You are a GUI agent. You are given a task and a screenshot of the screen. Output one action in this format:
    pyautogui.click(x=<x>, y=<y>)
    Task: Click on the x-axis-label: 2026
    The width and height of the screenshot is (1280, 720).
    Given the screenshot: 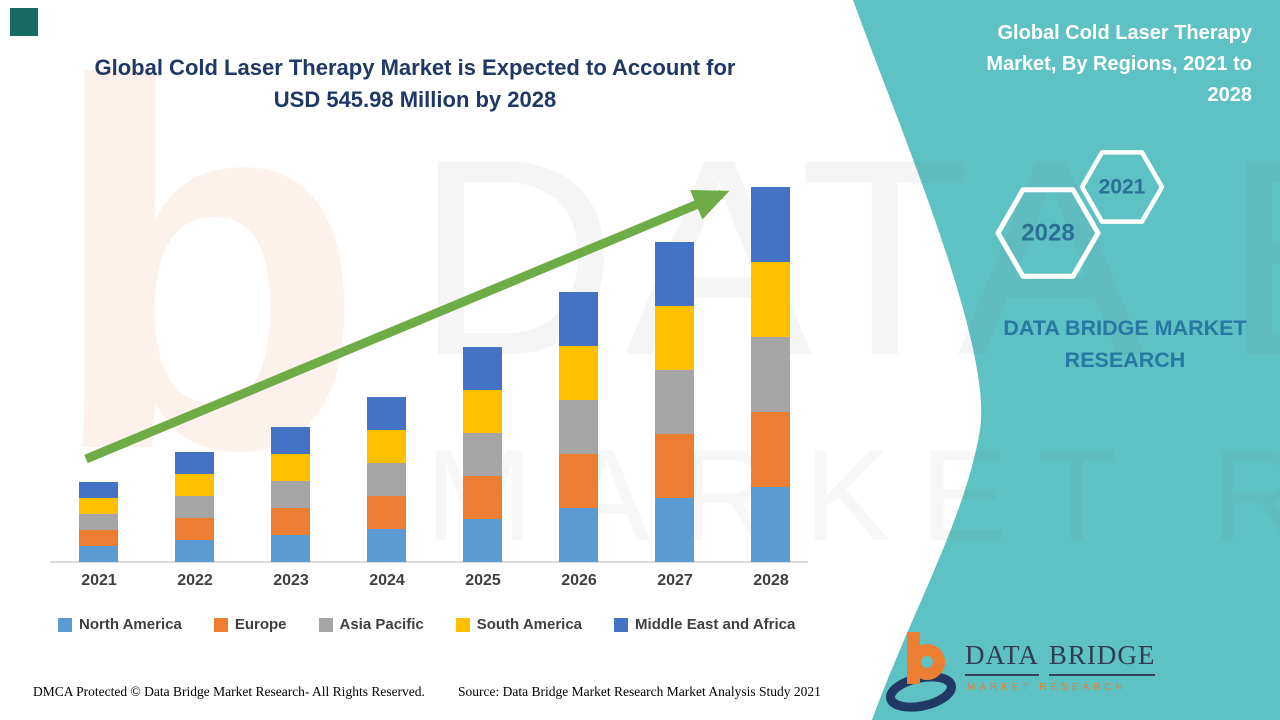 What is the action you would take?
    pyautogui.click(x=579, y=580)
    